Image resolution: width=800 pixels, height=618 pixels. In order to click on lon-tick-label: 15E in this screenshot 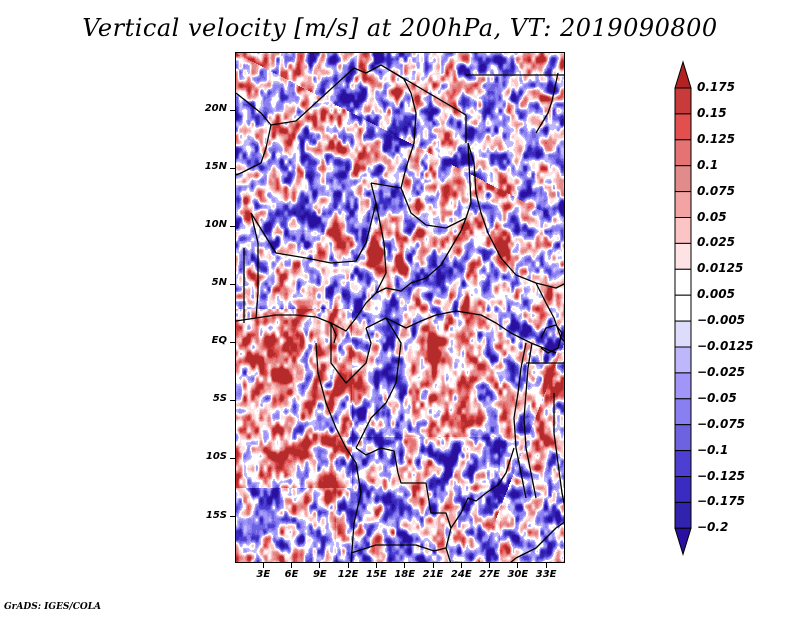, I will do `click(376, 574)`.